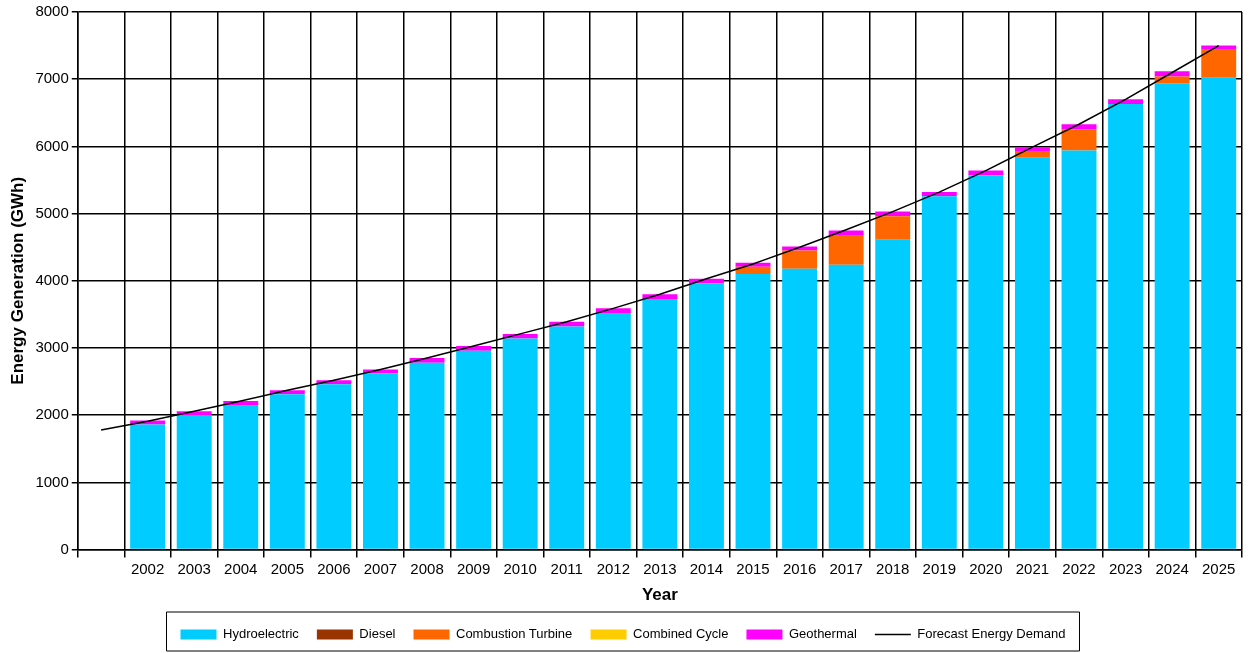 This screenshot has width=1252, height=653. I want to click on y-tick-label: 0, so click(64, 548).